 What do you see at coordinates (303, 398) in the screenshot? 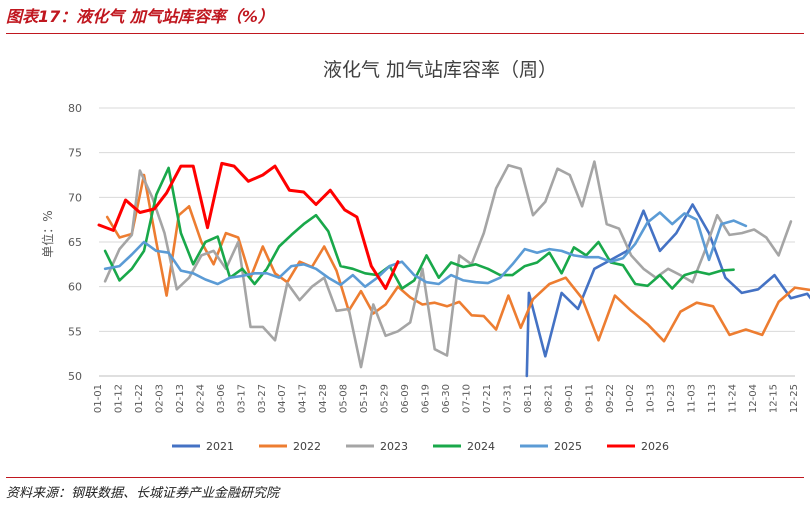
I see `x-tick-label: 04-17` at bounding box center [303, 398].